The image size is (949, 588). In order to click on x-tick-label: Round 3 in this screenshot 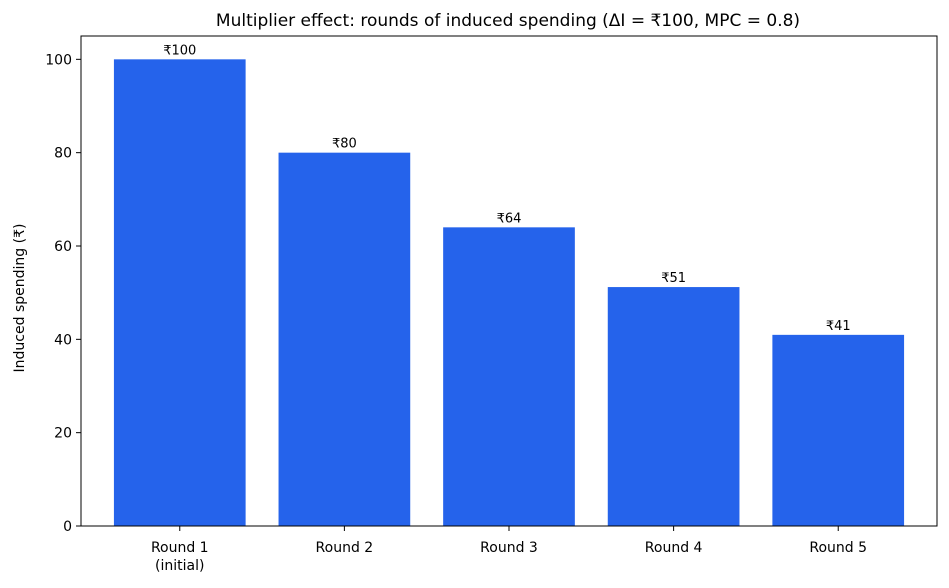, I will do `click(509, 548)`.